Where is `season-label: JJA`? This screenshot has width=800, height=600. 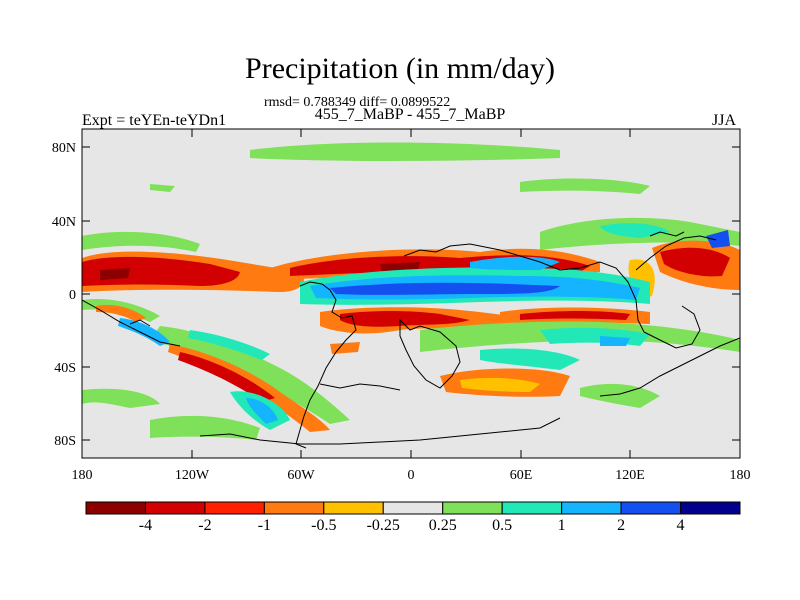
season-label: JJA is located at coordinates (724, 120).